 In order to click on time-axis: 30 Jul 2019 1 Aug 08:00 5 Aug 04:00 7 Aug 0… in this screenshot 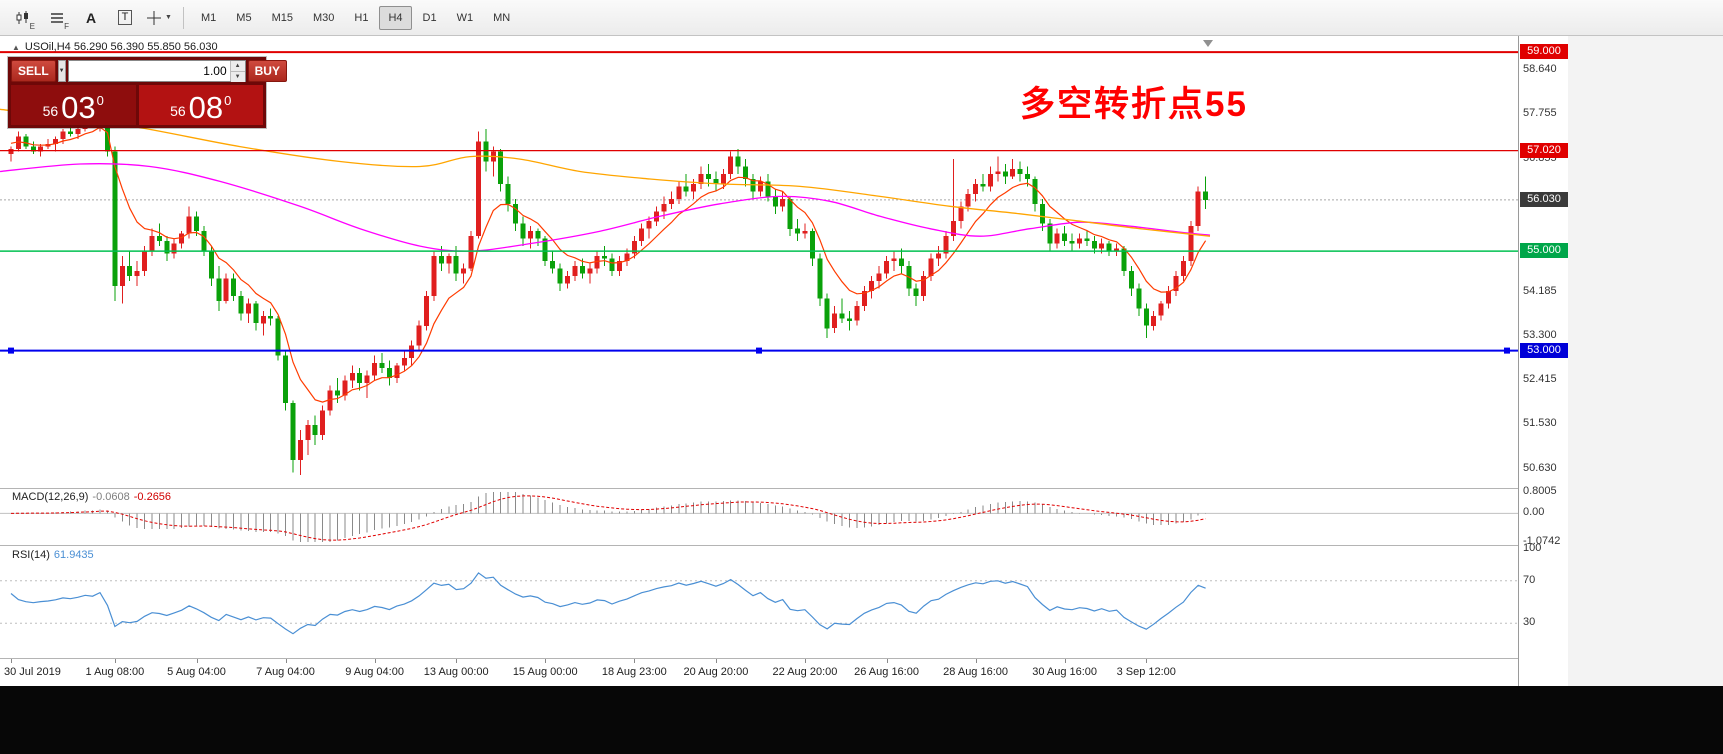, I will do `click(784, 672)`.